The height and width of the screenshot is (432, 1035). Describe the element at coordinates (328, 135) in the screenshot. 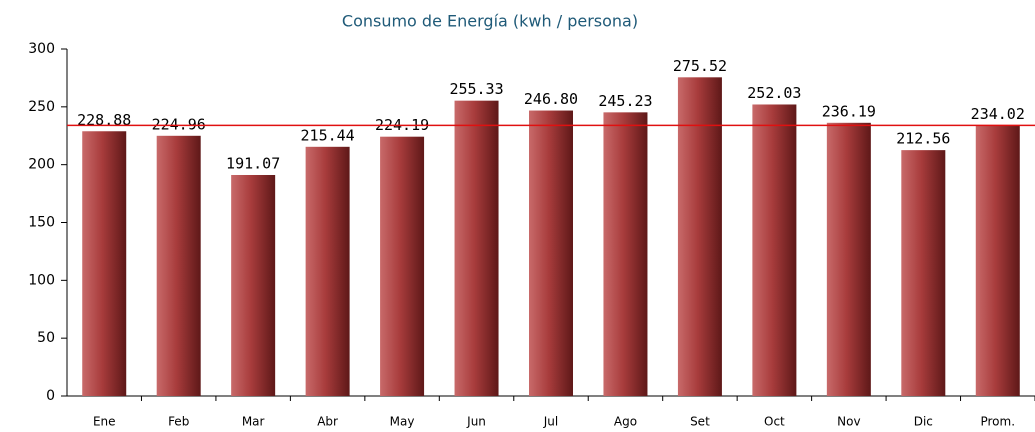

I see `value-label: 215.44` at that location.